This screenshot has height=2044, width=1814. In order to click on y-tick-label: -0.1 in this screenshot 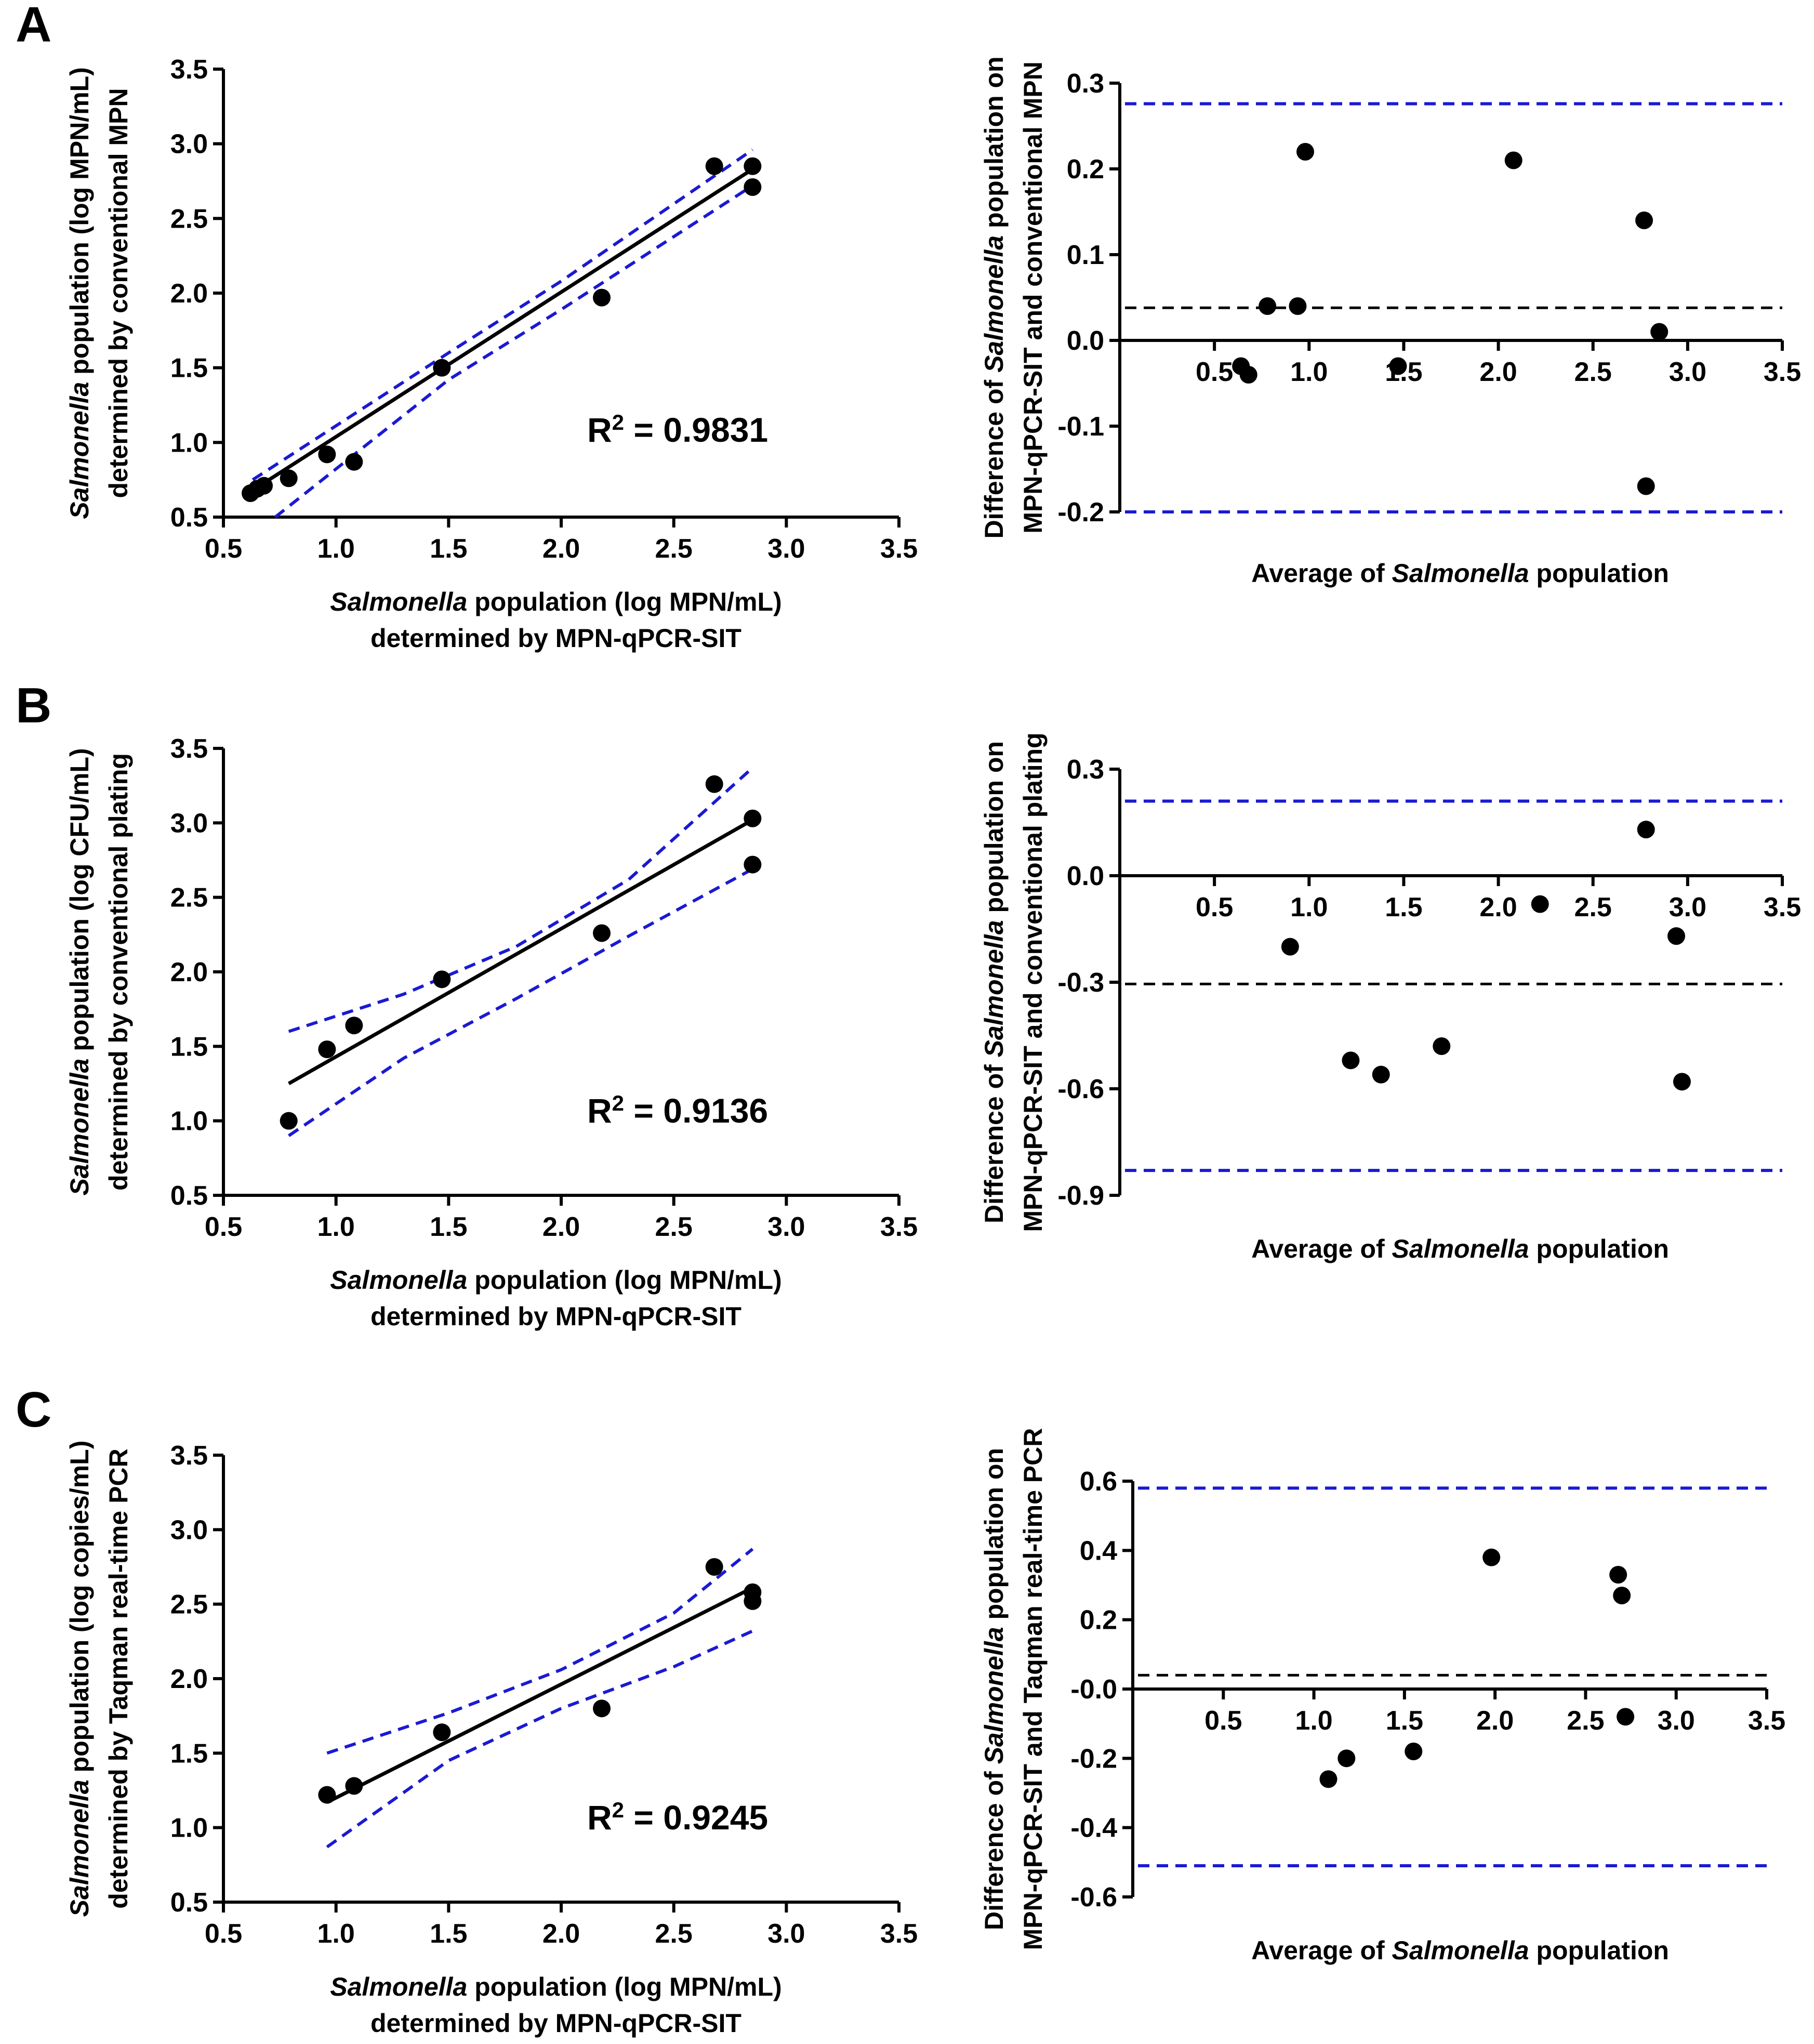, I will do `click(1080, 427)`.